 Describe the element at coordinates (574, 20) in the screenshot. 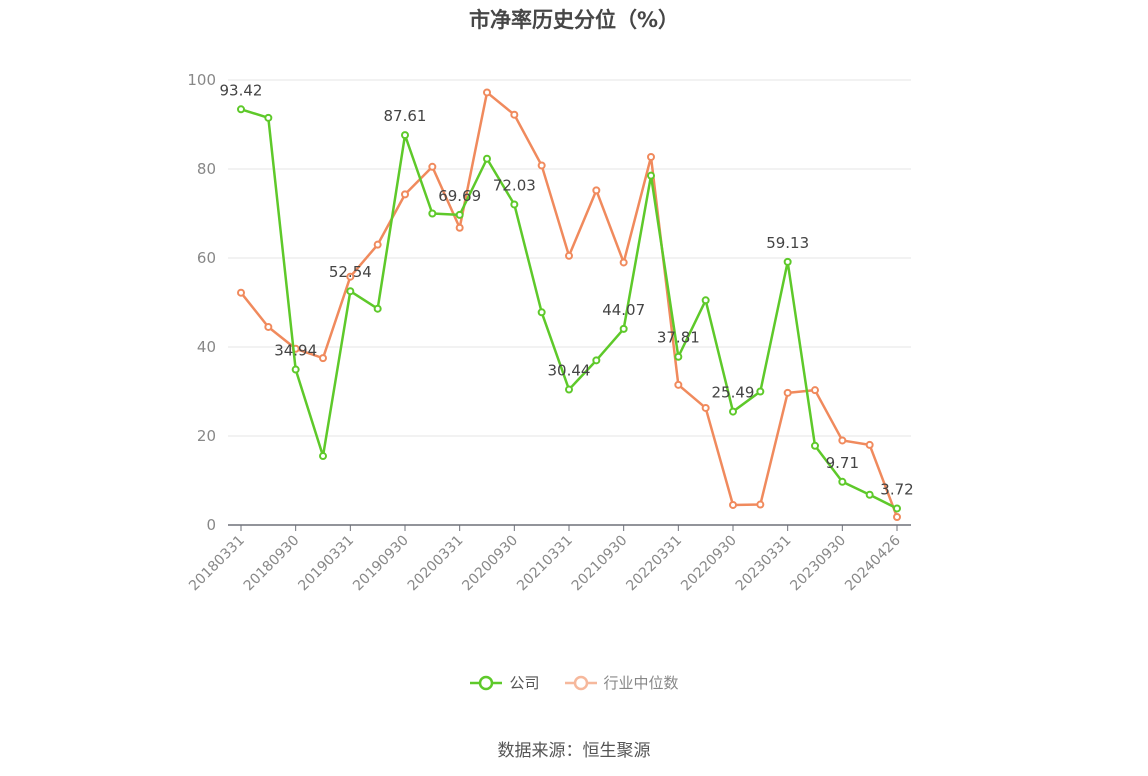

I see `chart-title: 市净率历史分位（%）` at that location.